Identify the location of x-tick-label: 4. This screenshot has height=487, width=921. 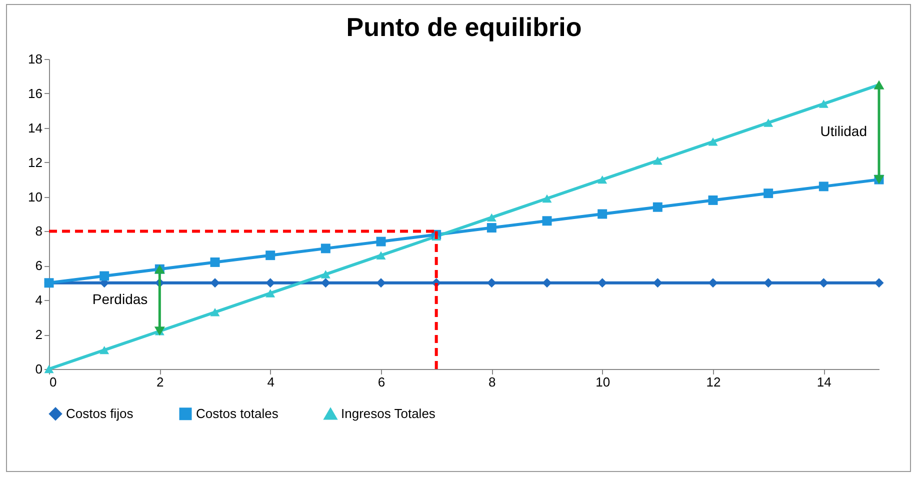
(270, 382).